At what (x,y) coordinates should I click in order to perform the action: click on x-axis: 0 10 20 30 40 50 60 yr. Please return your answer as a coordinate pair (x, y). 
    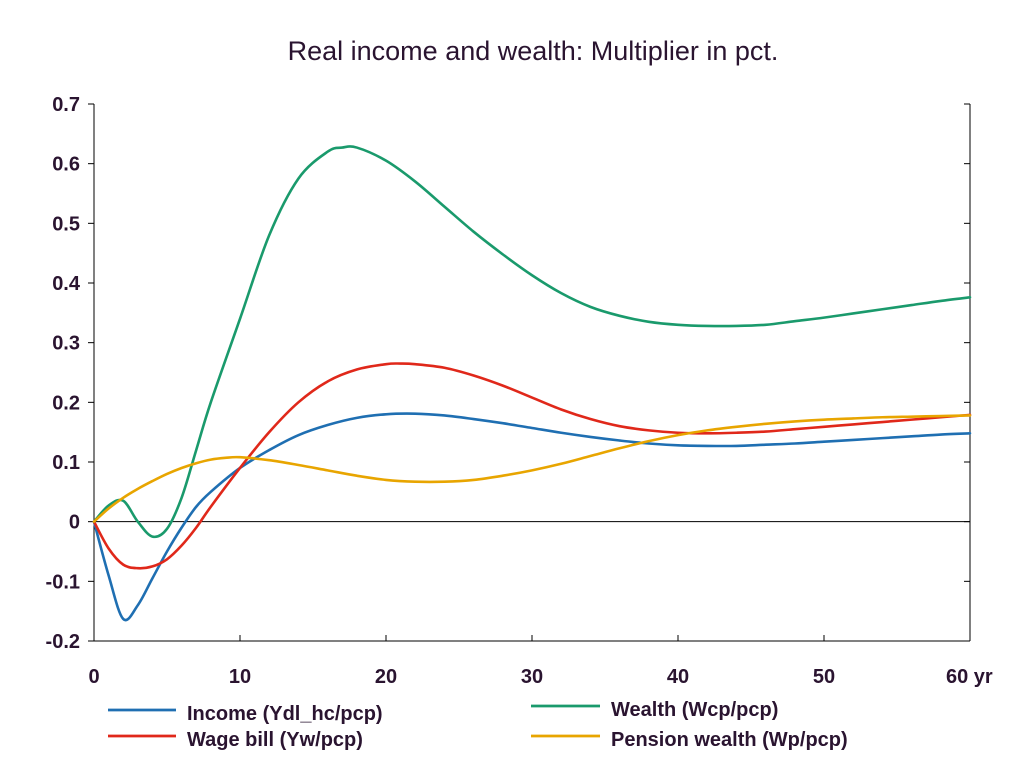
    Looking at the image, I should click on (540, 661).